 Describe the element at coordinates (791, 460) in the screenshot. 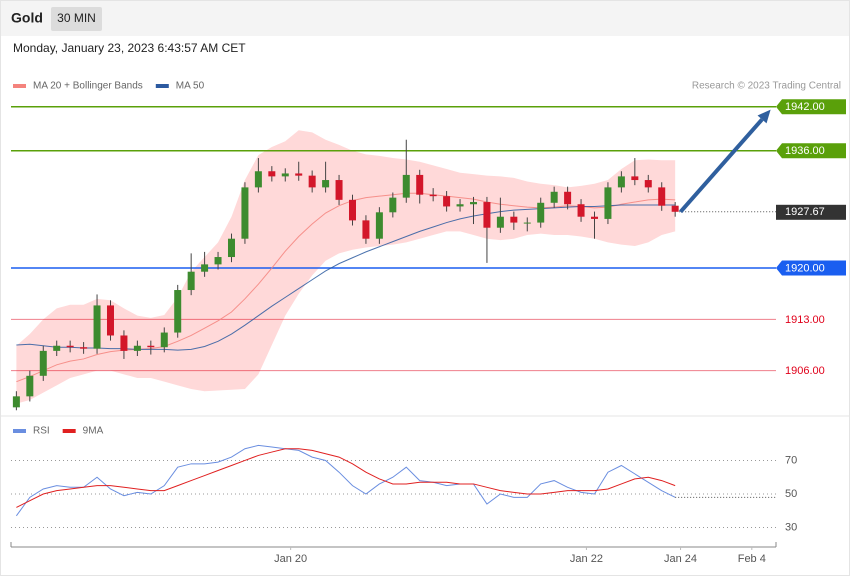

I see `y-tick-label: 70` at that location.